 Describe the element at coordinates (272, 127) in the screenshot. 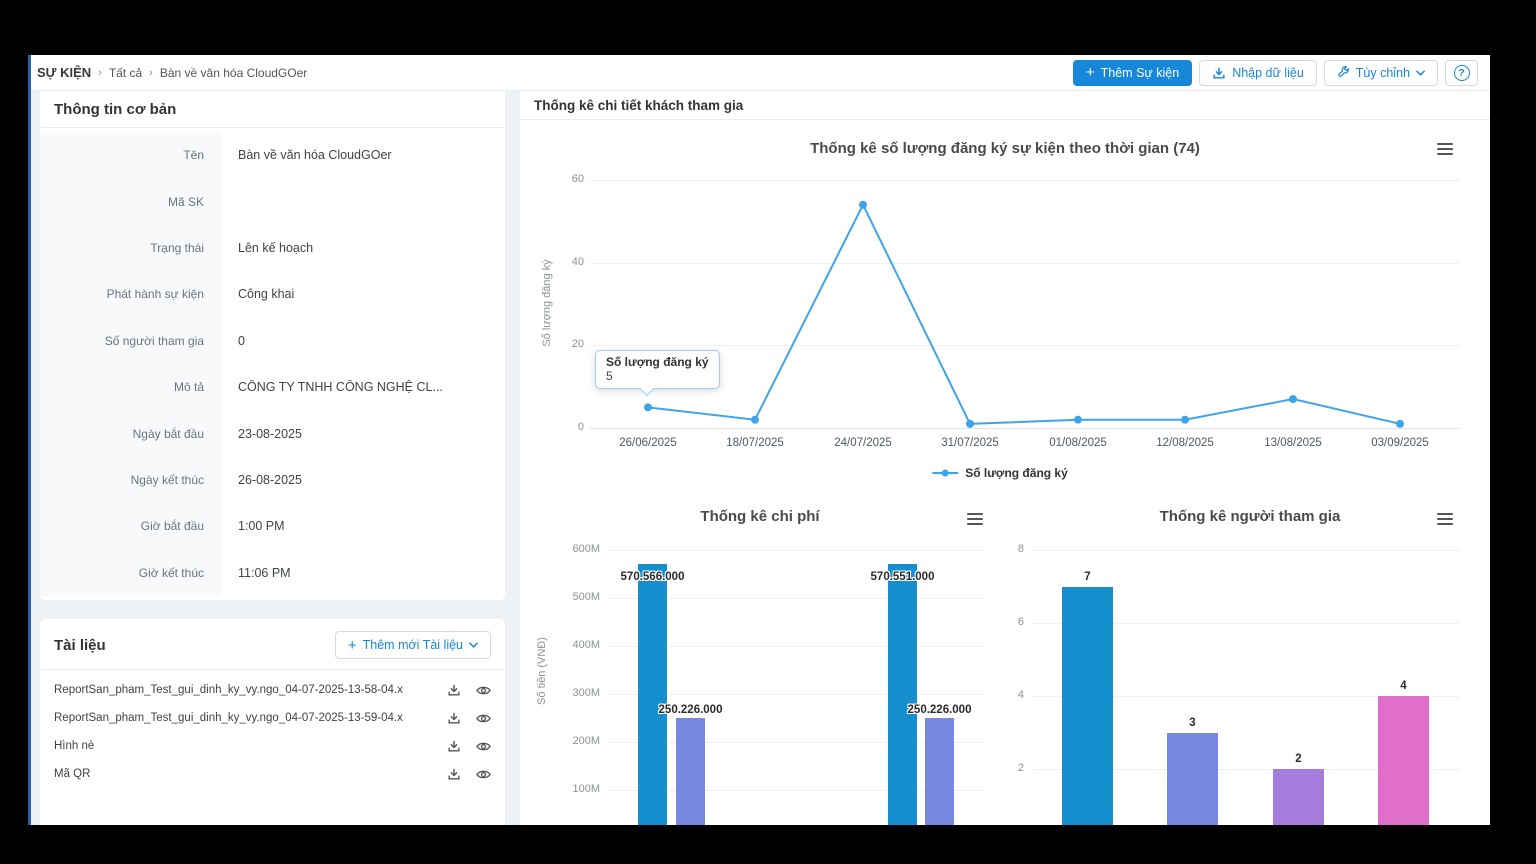

I see `divider` at that location.